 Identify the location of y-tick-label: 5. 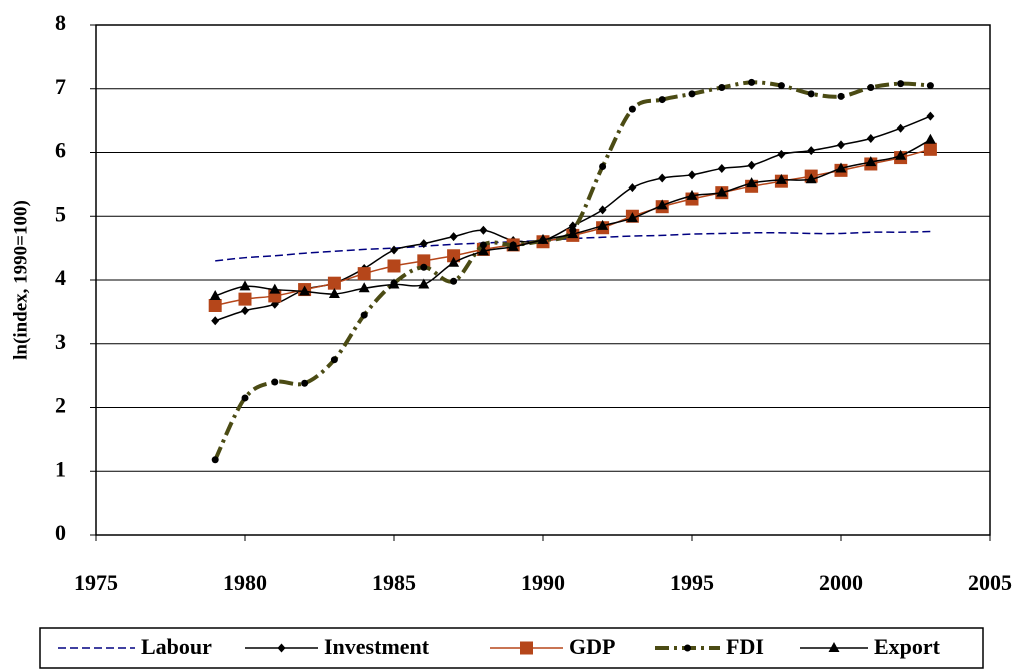
(60, 213).